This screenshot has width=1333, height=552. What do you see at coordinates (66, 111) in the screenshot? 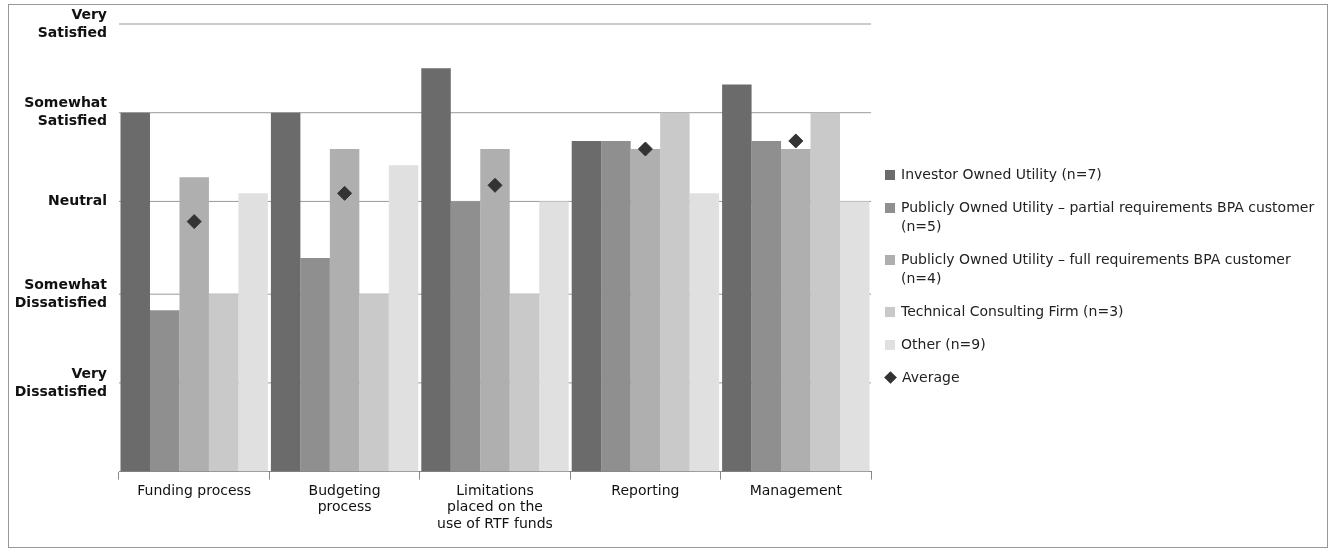
I see `ref-line-label: Somewhat Satisfied` at bounding box center [66, 111].